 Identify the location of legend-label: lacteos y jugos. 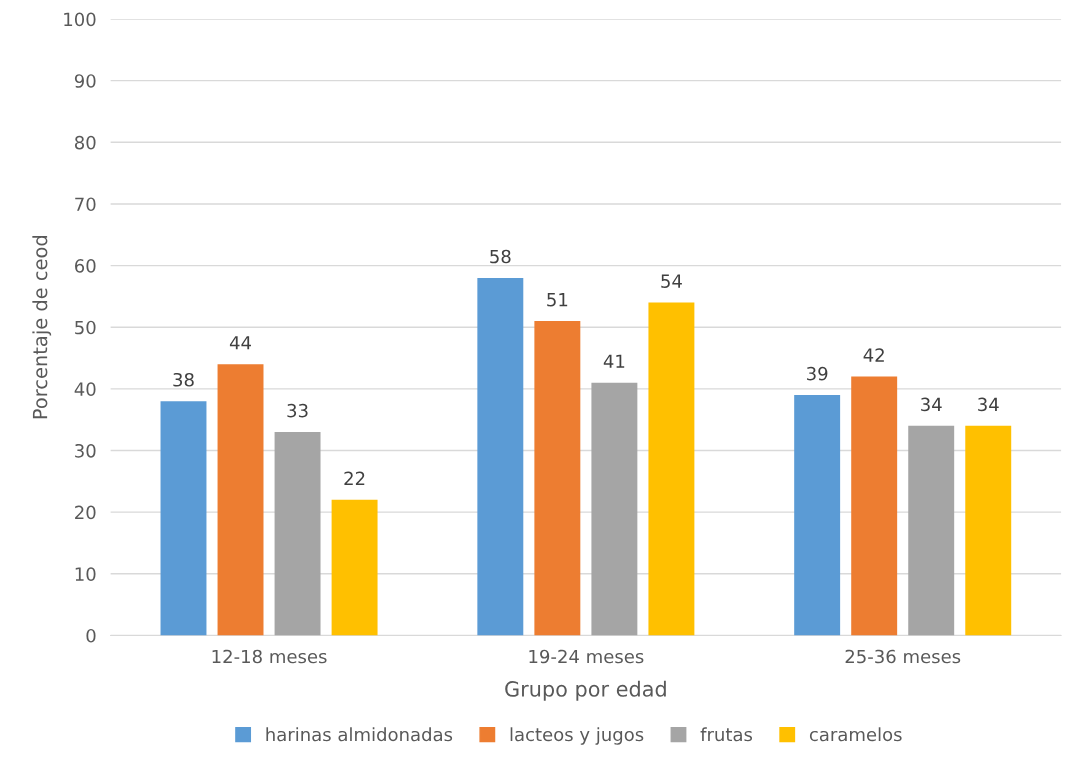
(577, 736).